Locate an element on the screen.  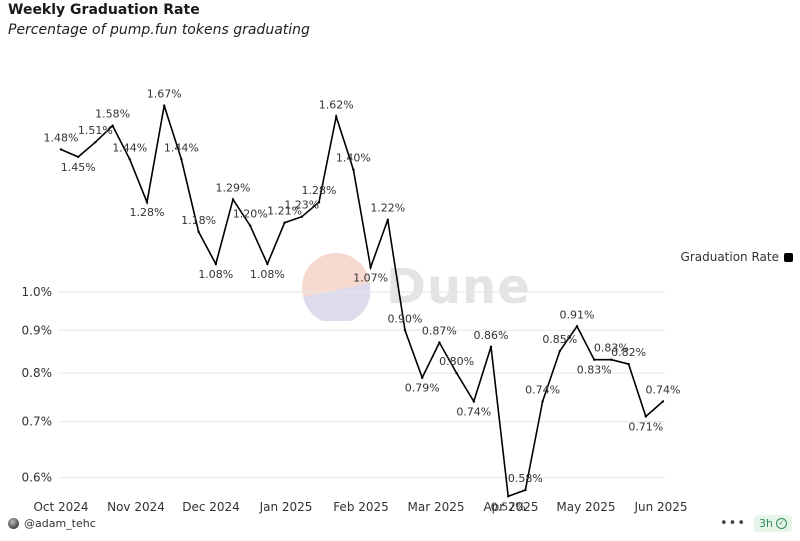
data-label: 0.90% is located at coordinates (405, 318).